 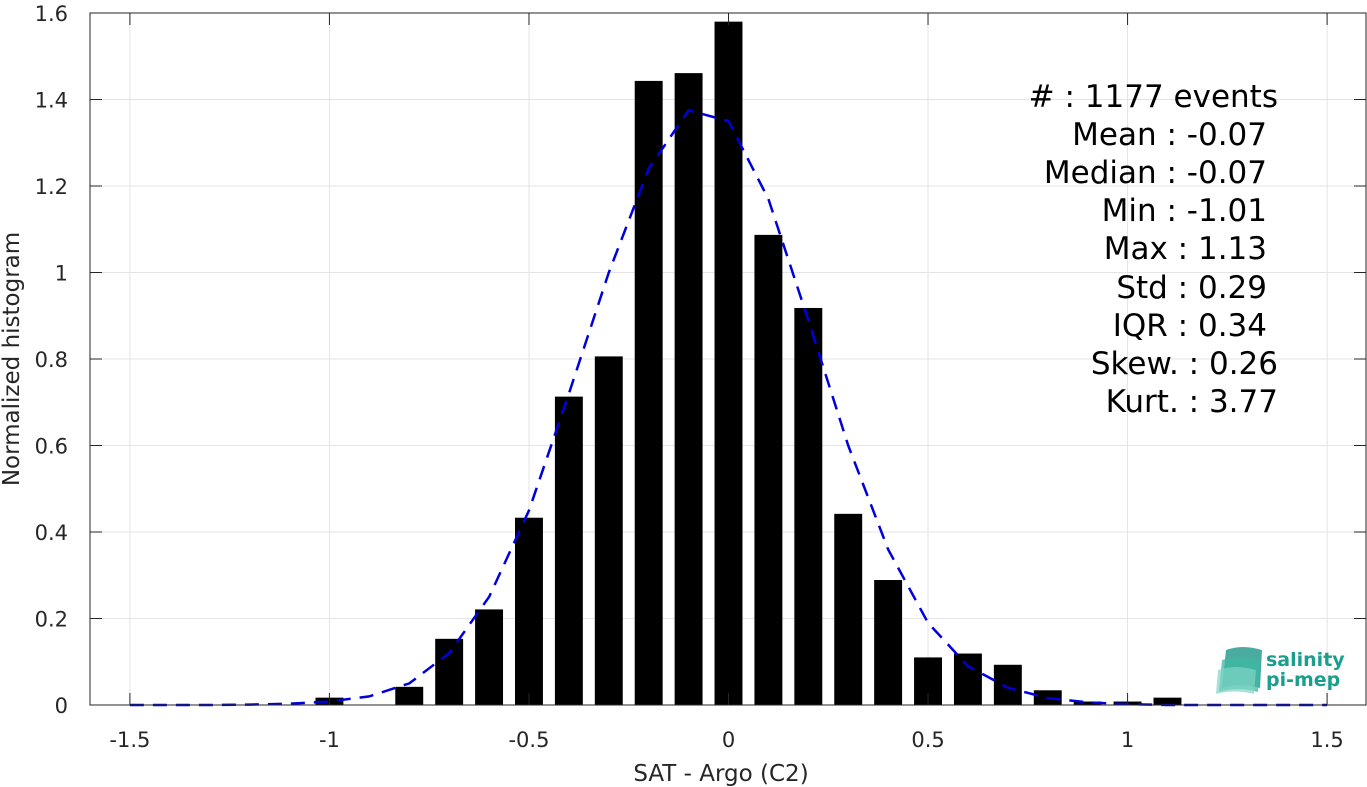 What do you see at coordinates (1326, 740) in the screenshot?
I see `x-tick-label-6: 1.5` at bounding box center [1326, 740].